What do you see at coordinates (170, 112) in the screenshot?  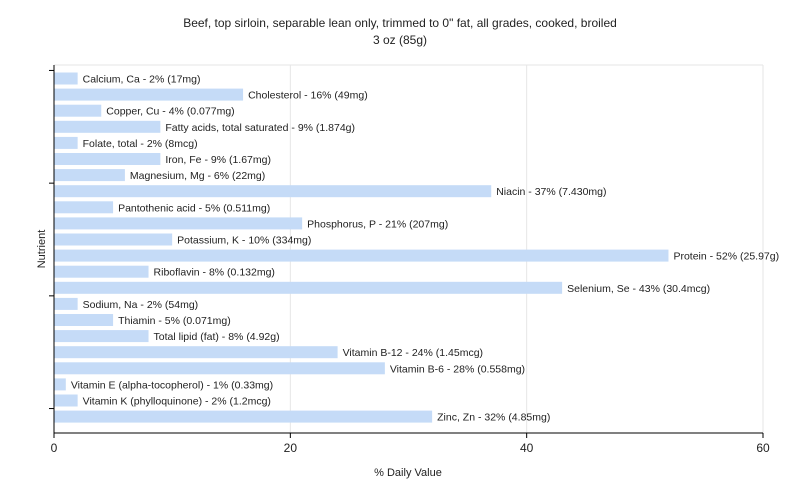 I see `bar-label: Copper, Cu - 4% (0.077mg)` at bounding box center [170, 112].